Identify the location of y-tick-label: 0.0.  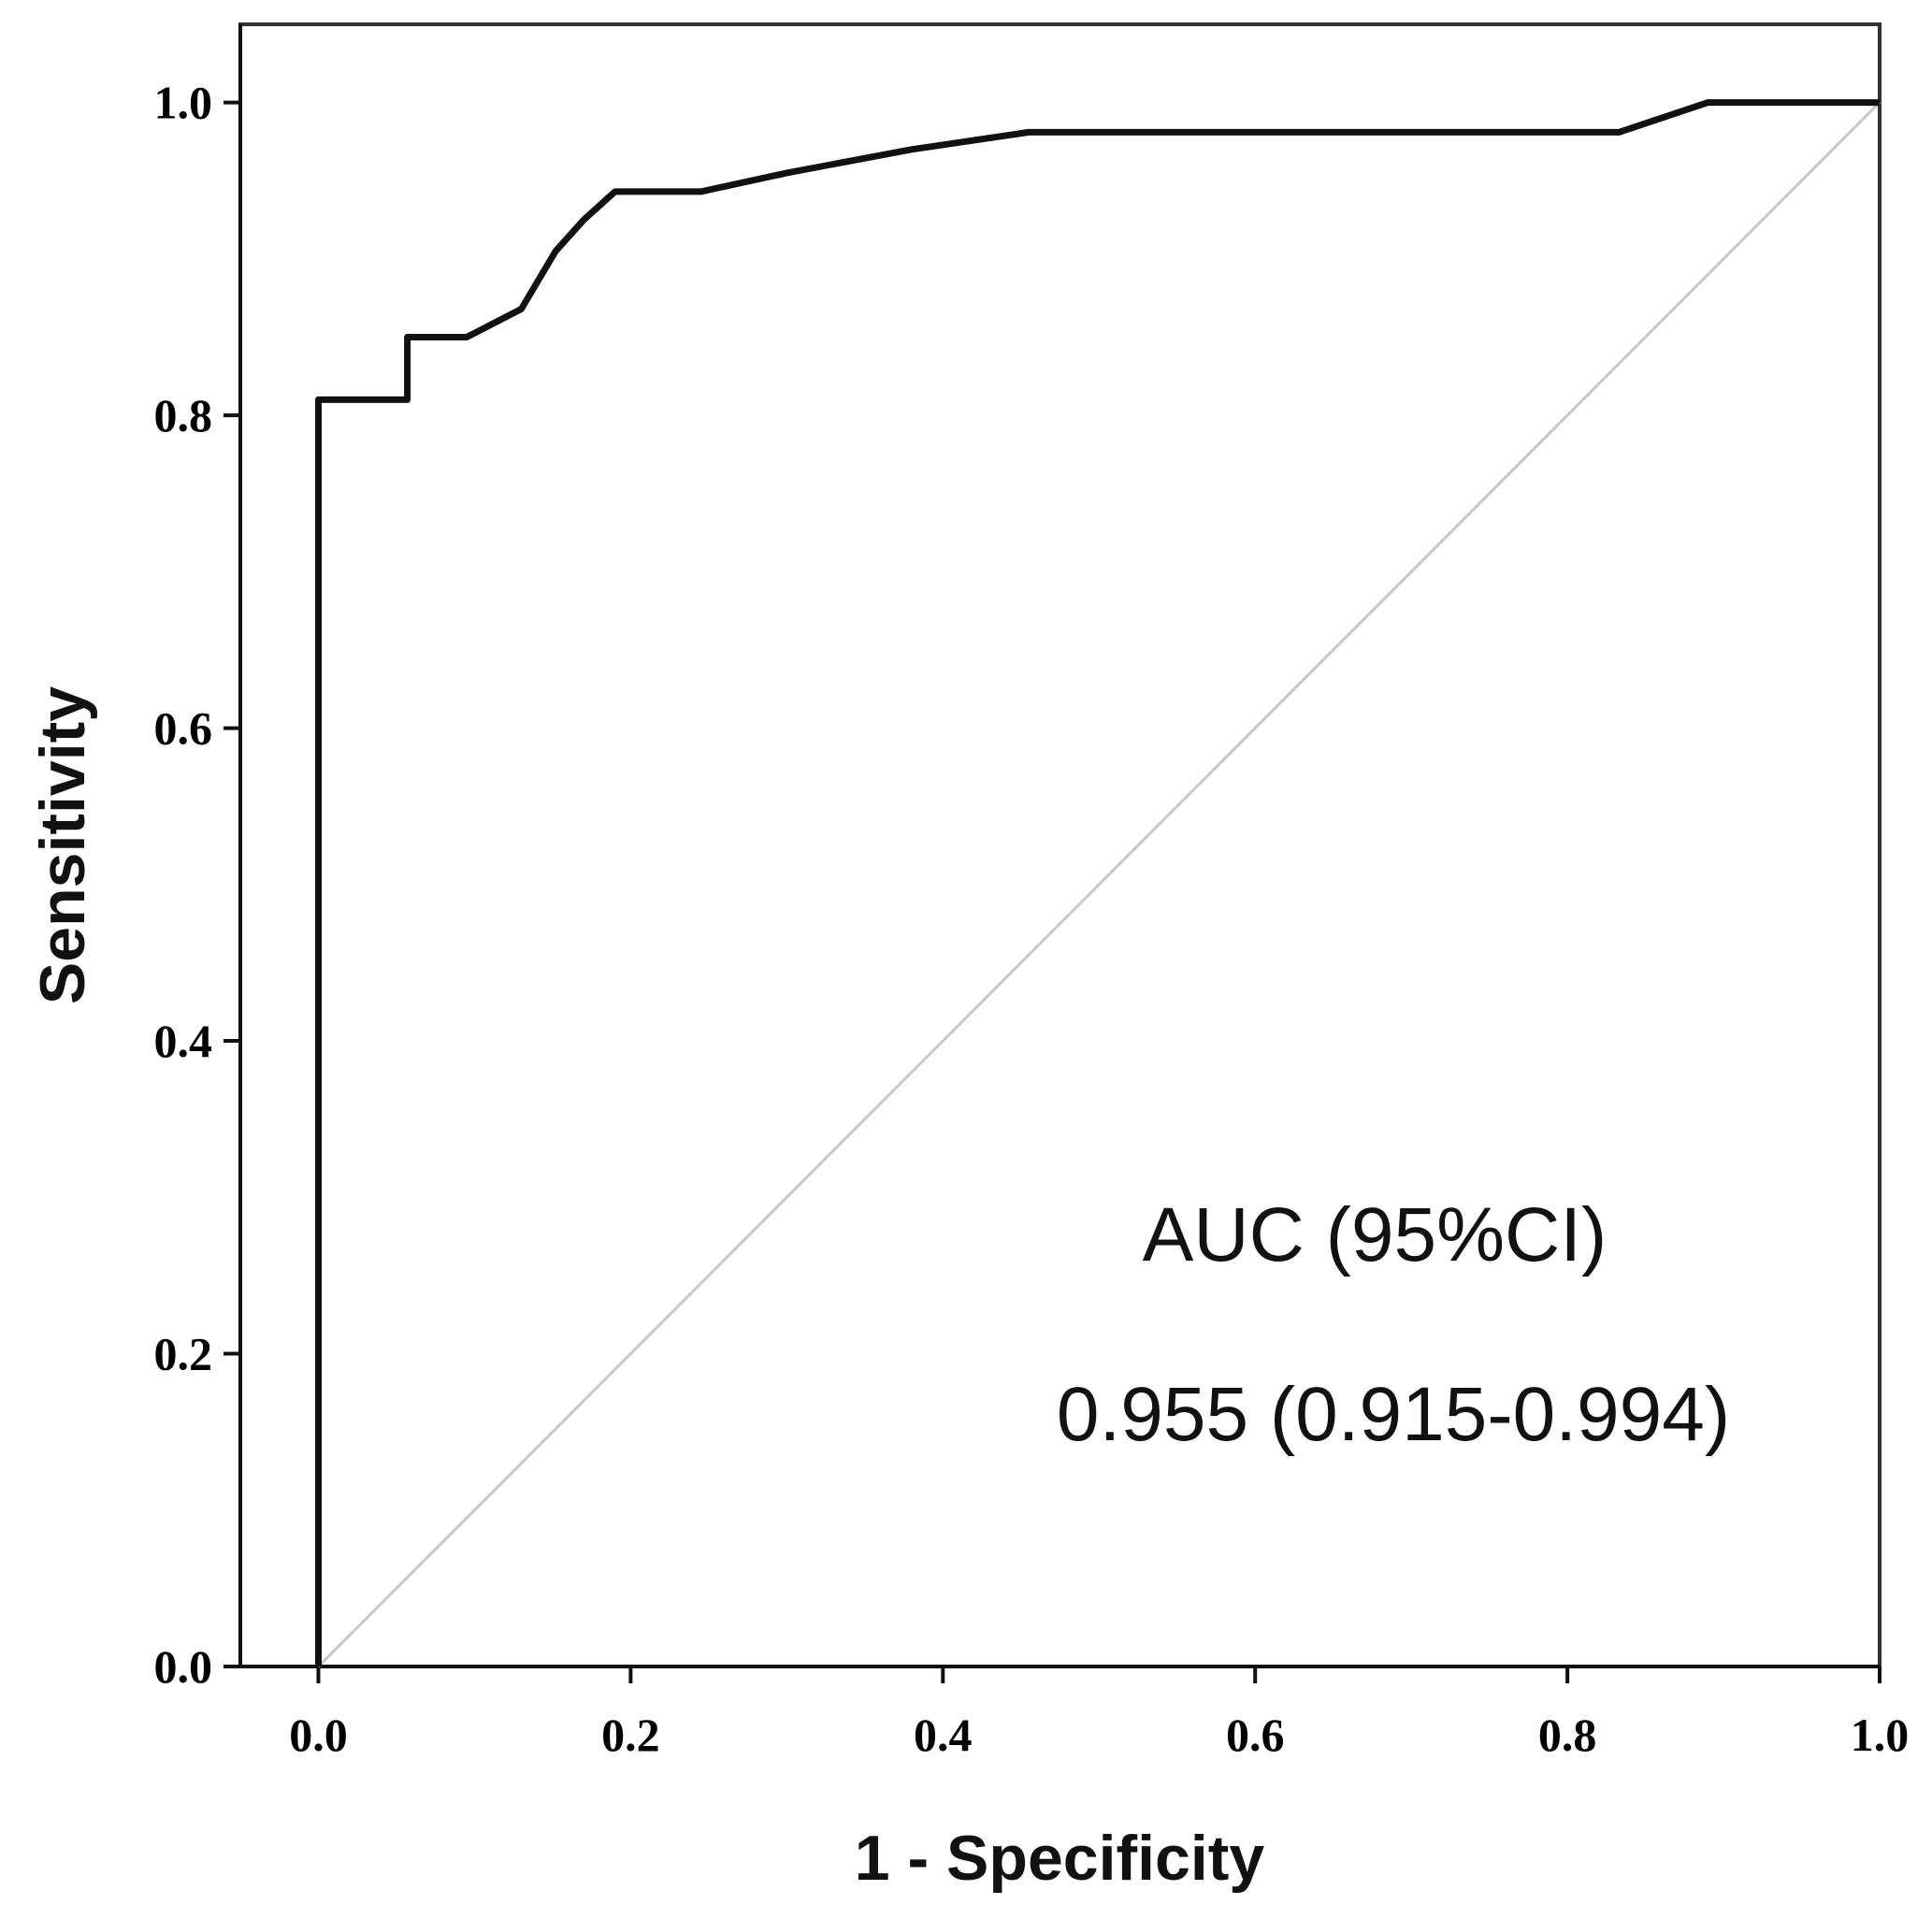
(183, 1666).